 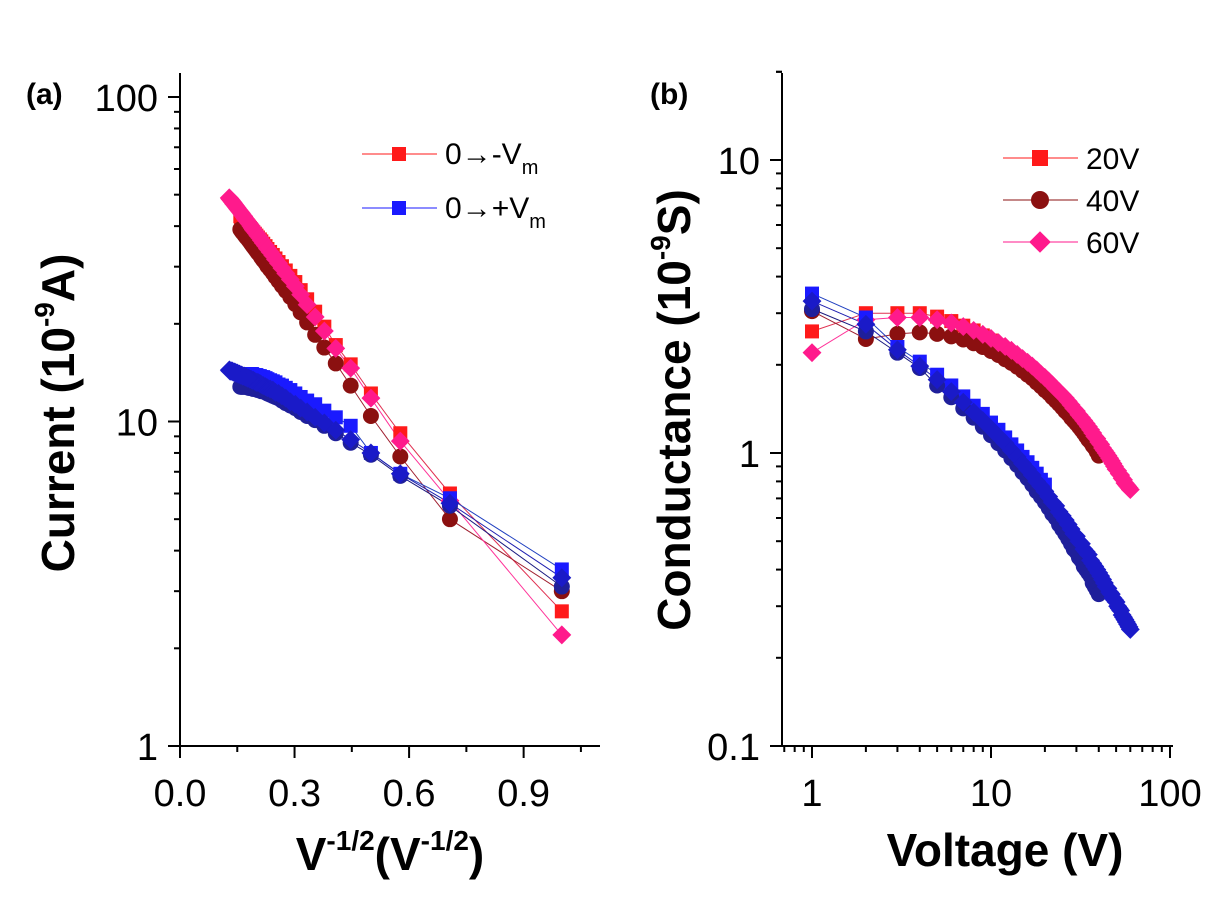 I want to click on x-tick-label: 10, so click(x=991, y=794).